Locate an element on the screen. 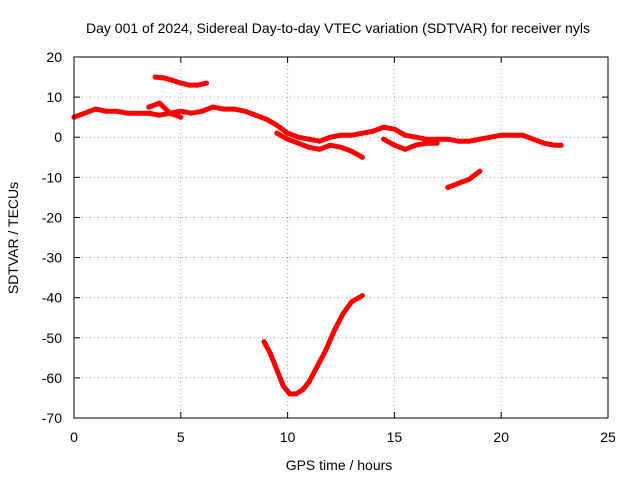  y-tick-label: 0 is located at coordinates (58, 137).